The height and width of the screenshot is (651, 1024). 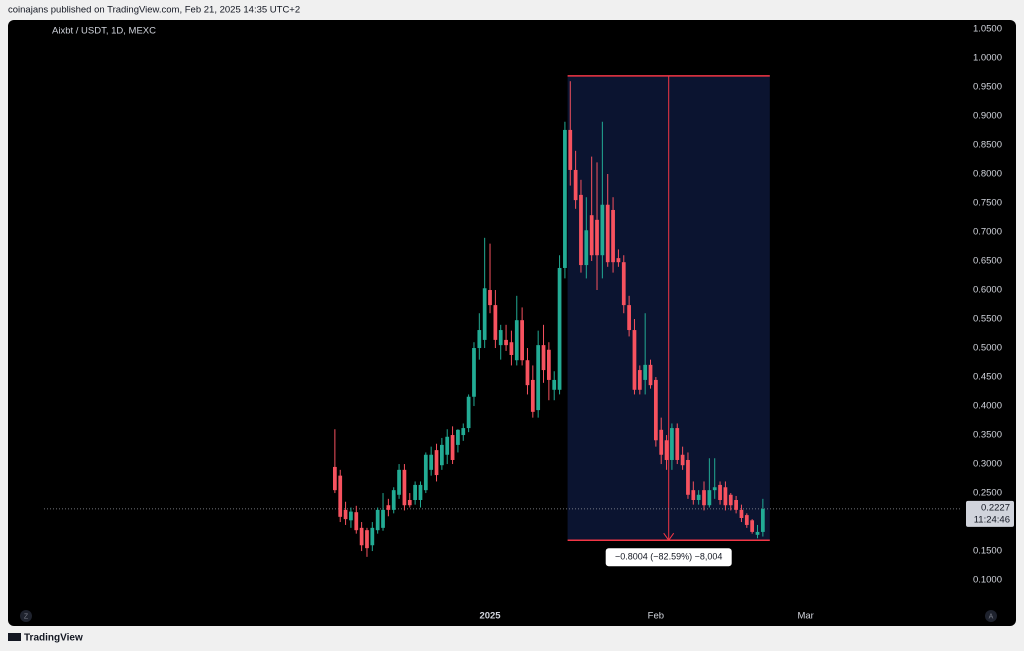 I want to click on measure-label-box, so click(x=668, y=557).